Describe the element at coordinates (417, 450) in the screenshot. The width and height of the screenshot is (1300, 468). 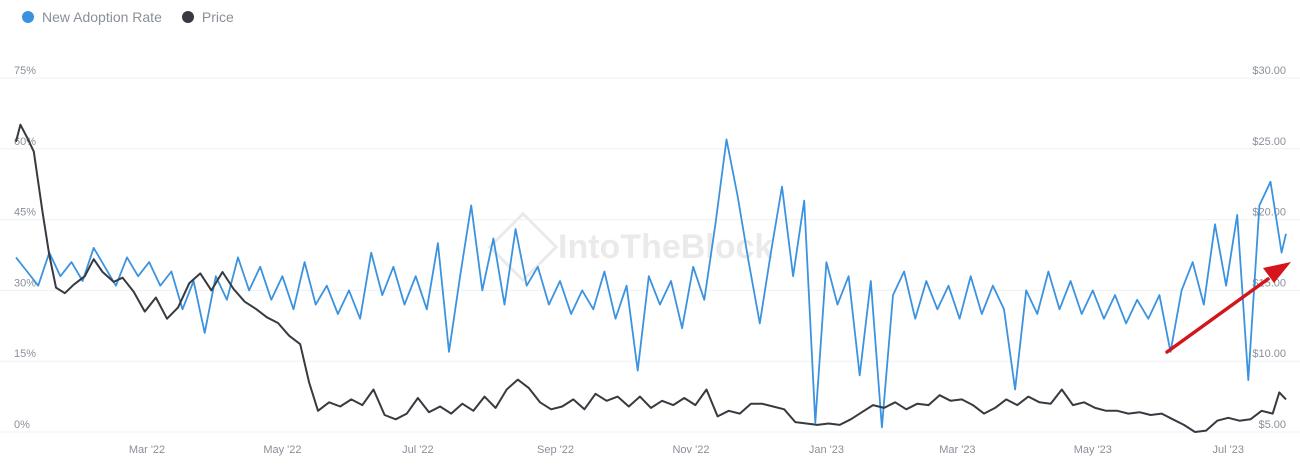
I see `x-tick-label: Jul '22` at that location.